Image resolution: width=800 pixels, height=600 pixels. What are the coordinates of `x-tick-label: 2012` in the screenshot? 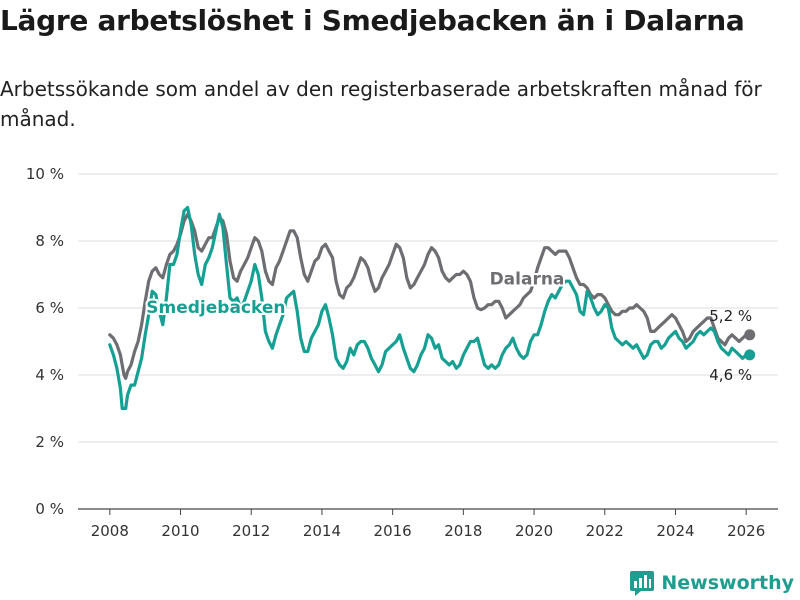 It's located at (251, 531).